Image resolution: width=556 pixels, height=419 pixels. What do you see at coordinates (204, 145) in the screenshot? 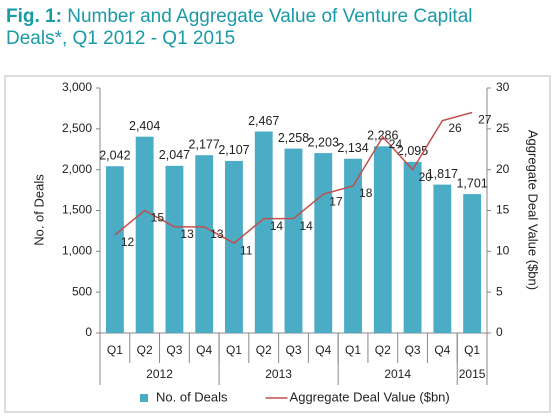
I see `bar-value-label: 2,177` at bounding box center [204, 145].